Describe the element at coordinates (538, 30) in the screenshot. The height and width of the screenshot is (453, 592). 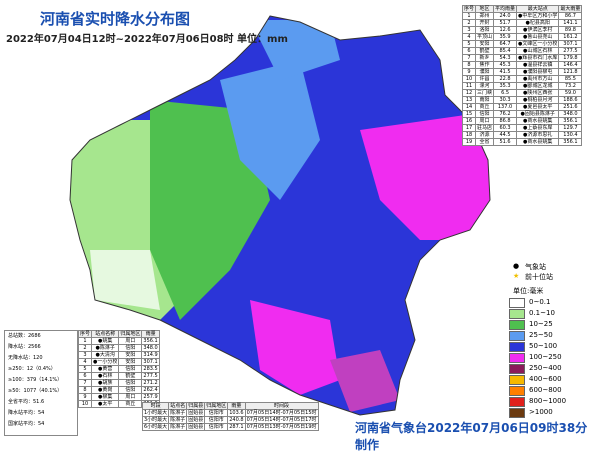
I see `cell: ●伊滨区李村` at that location.